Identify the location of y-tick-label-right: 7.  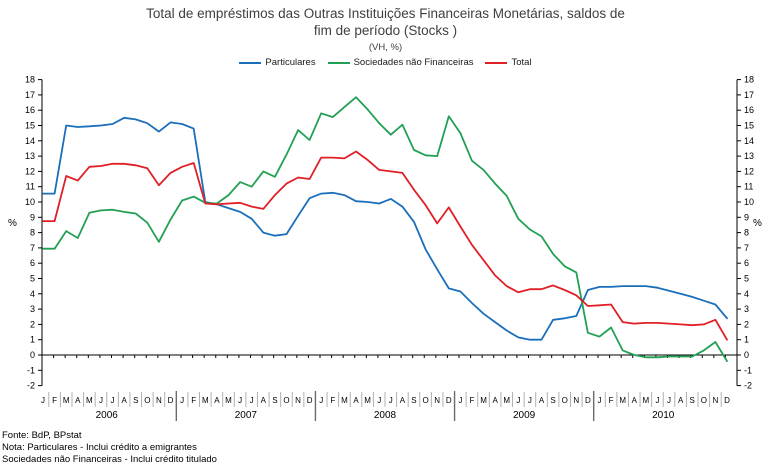
(746, 248).